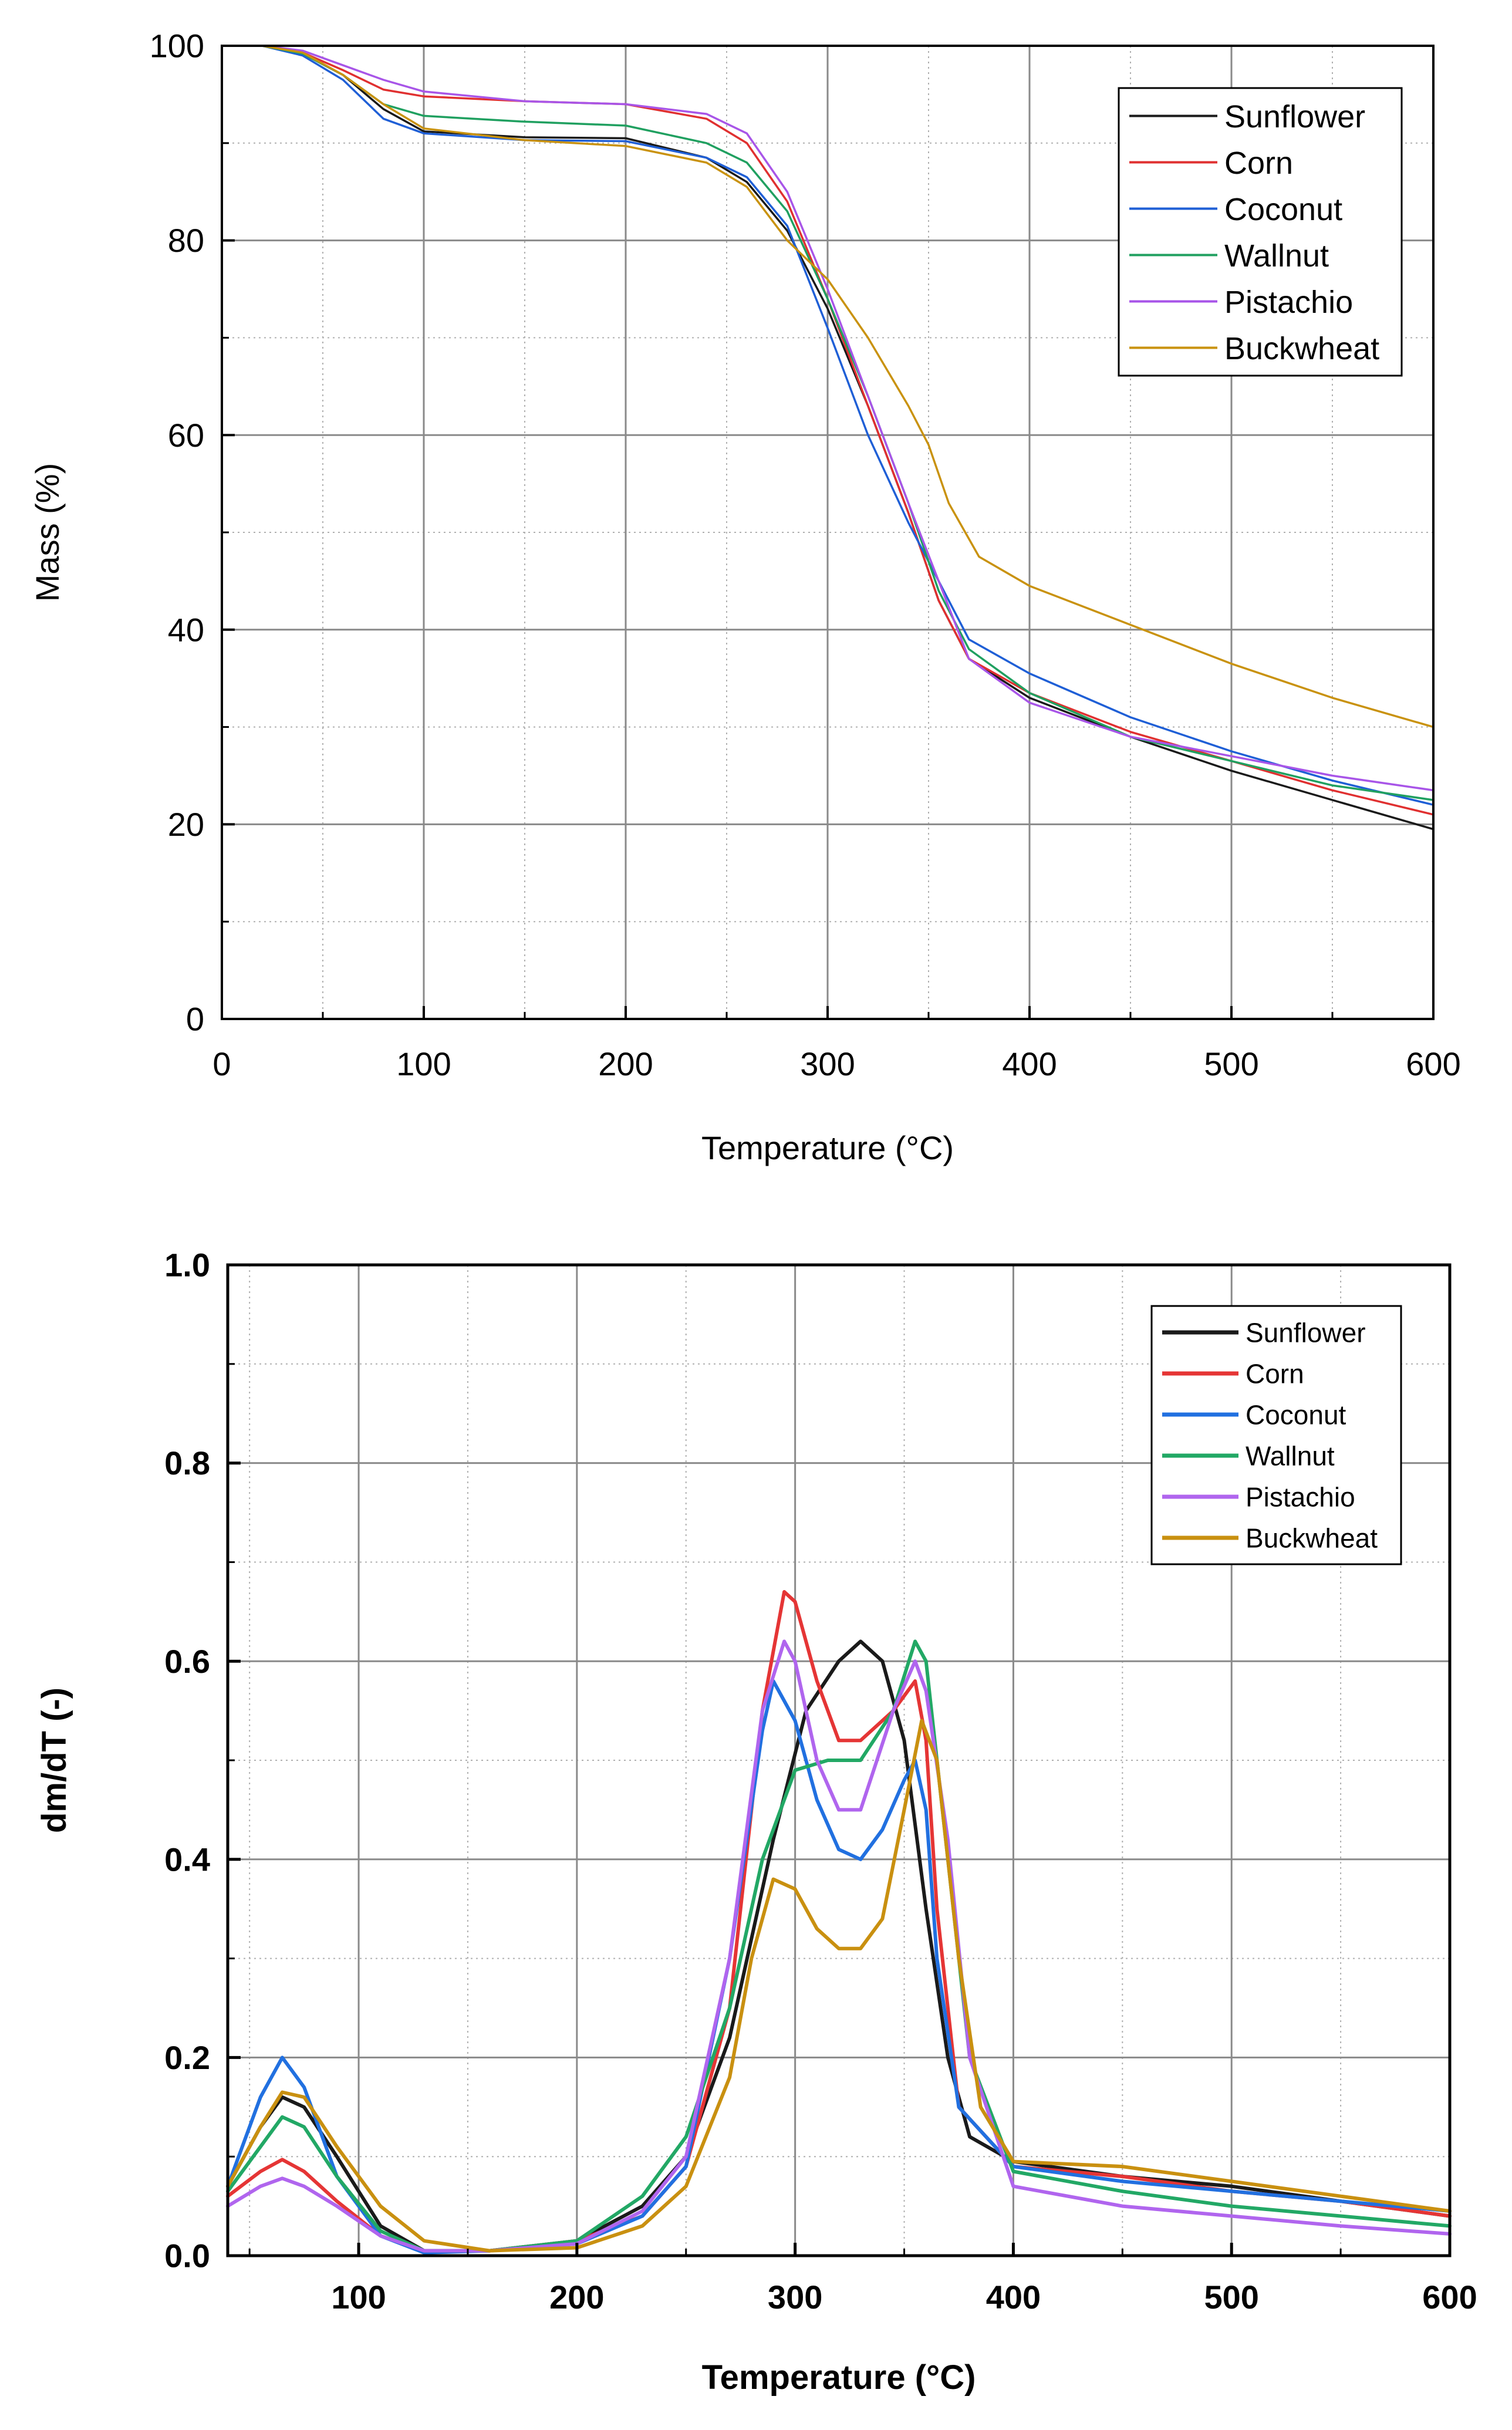 The width and height of the screenshot is (1512, 2430). What do you see at coordinates (47, 533) in the screenshot?
I see `y-axis-title: Mass (%)` at bounding box center [47, 533].